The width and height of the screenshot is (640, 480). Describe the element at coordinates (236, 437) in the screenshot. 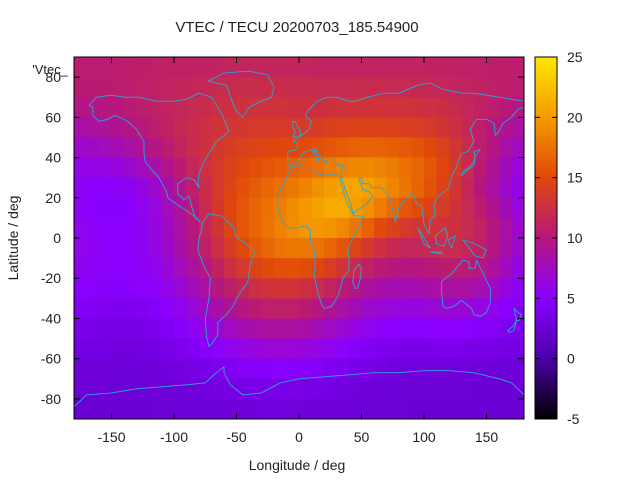

I see `x-tick-label: -50` at that location.